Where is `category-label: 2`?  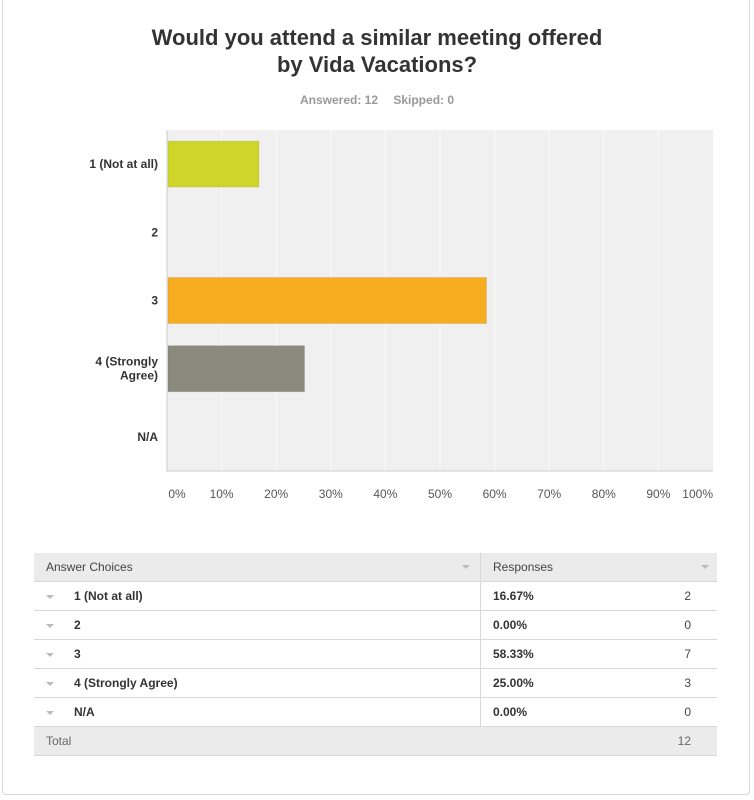 category-label: 2 is located at coordinates (154, 232).